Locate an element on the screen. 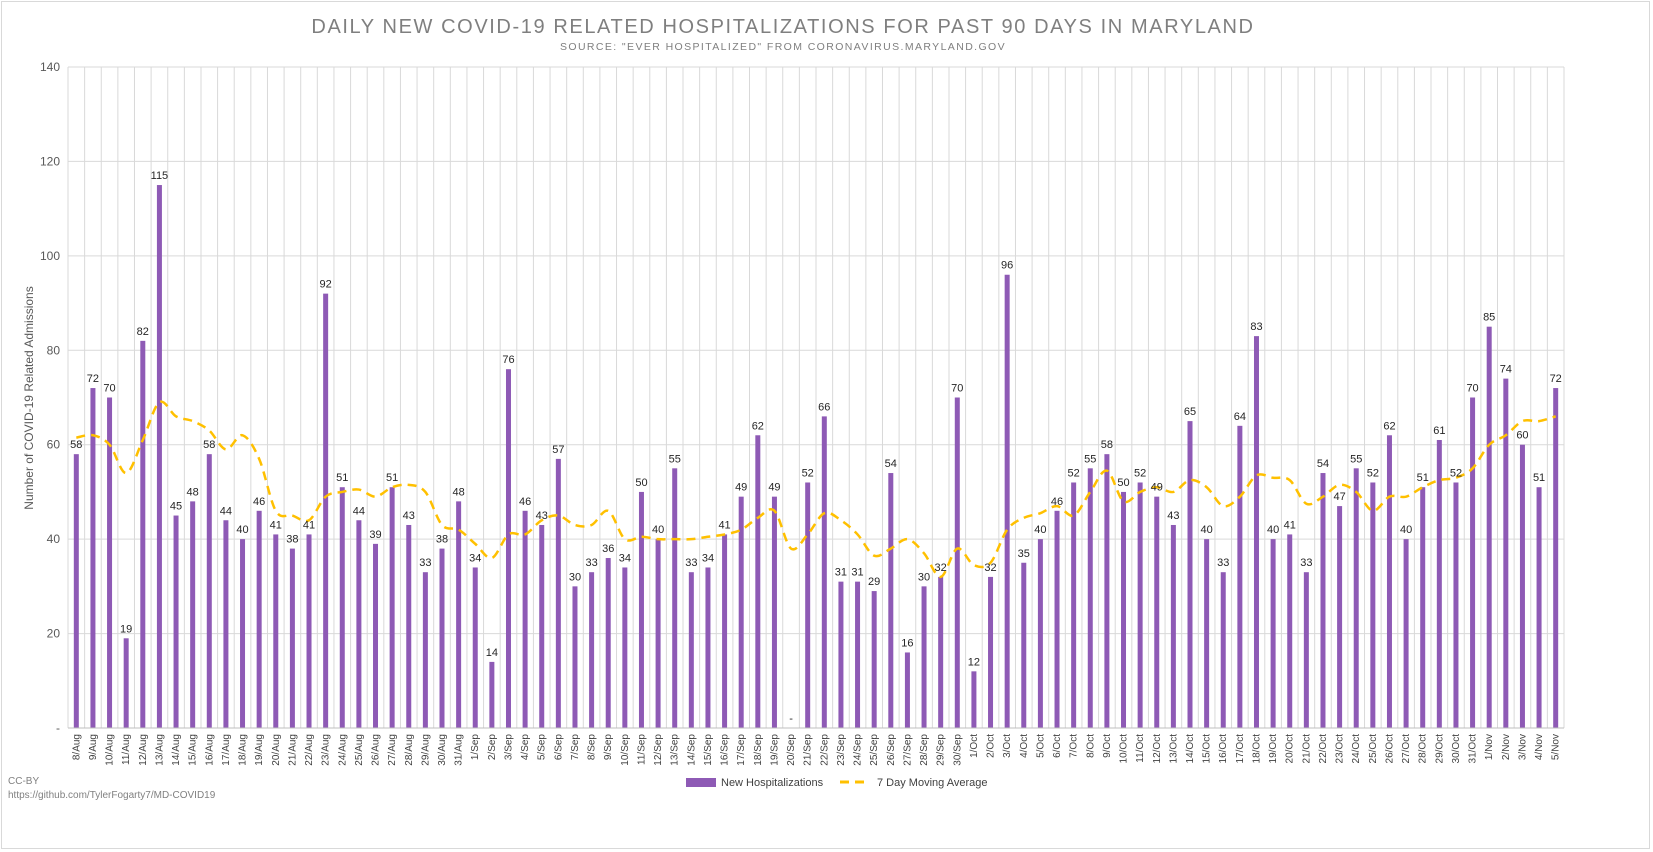 The width and height of the screenshot is (1653, 852). bar-data-label: 50 is located at coordinates (1123, 483).